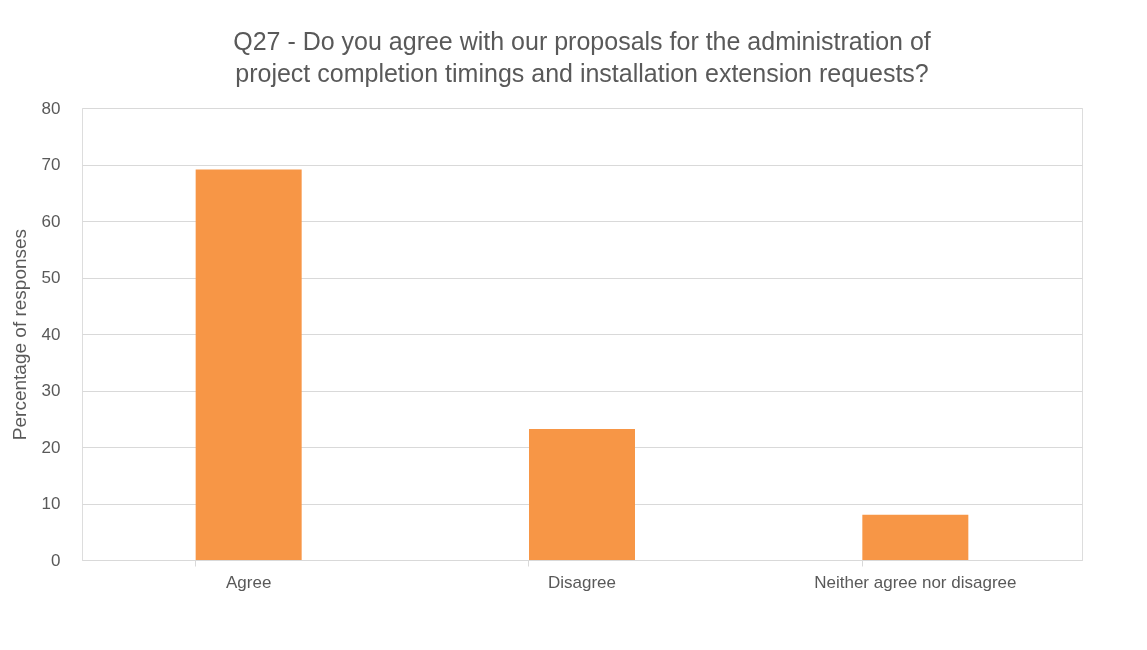  Describe the element at coordinates (51, 503) in the screenshot. I see `y-tick-label: 10` at that location.